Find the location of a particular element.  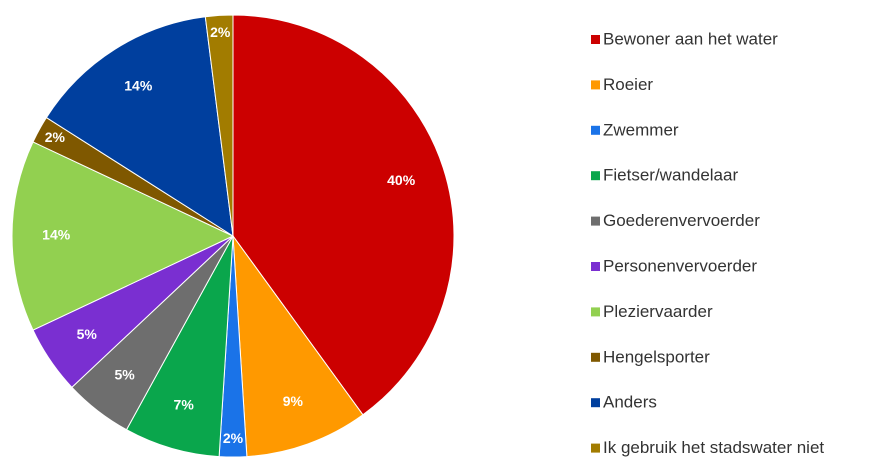

legend-label: Ik gebruik het stadswater niet is located at coordinates (713, 447).